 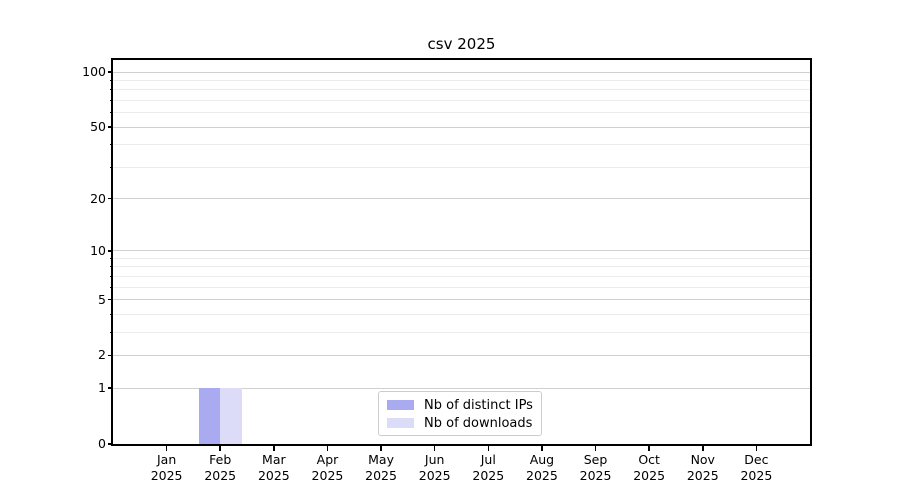 What do you see at coordinates (702, 459) in the screenshot?
I see `x-tick-month: Nov` at bounding box center [702, 459].